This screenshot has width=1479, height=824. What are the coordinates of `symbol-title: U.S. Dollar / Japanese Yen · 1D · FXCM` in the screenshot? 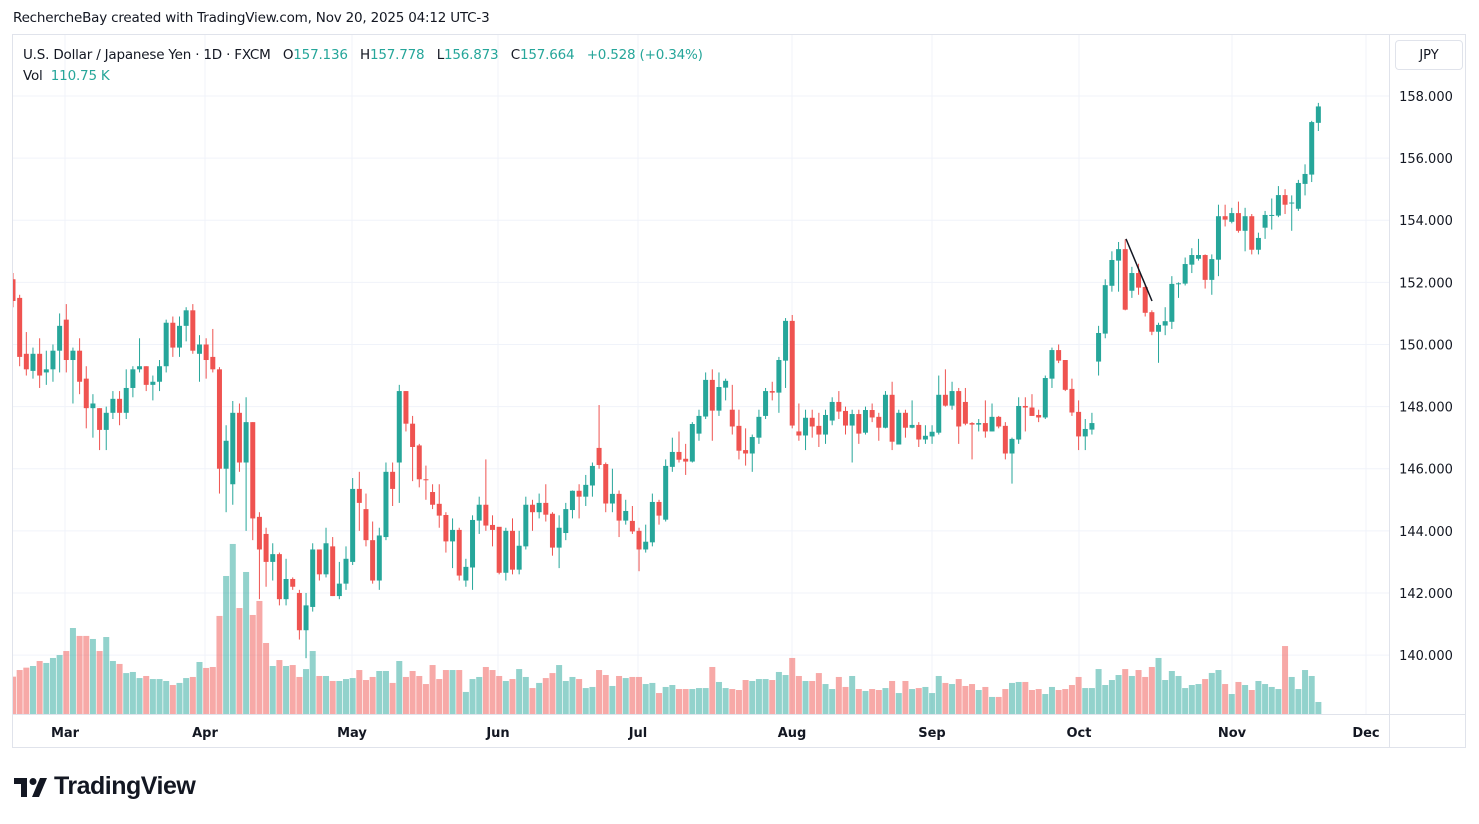 It's located at (147, 55).